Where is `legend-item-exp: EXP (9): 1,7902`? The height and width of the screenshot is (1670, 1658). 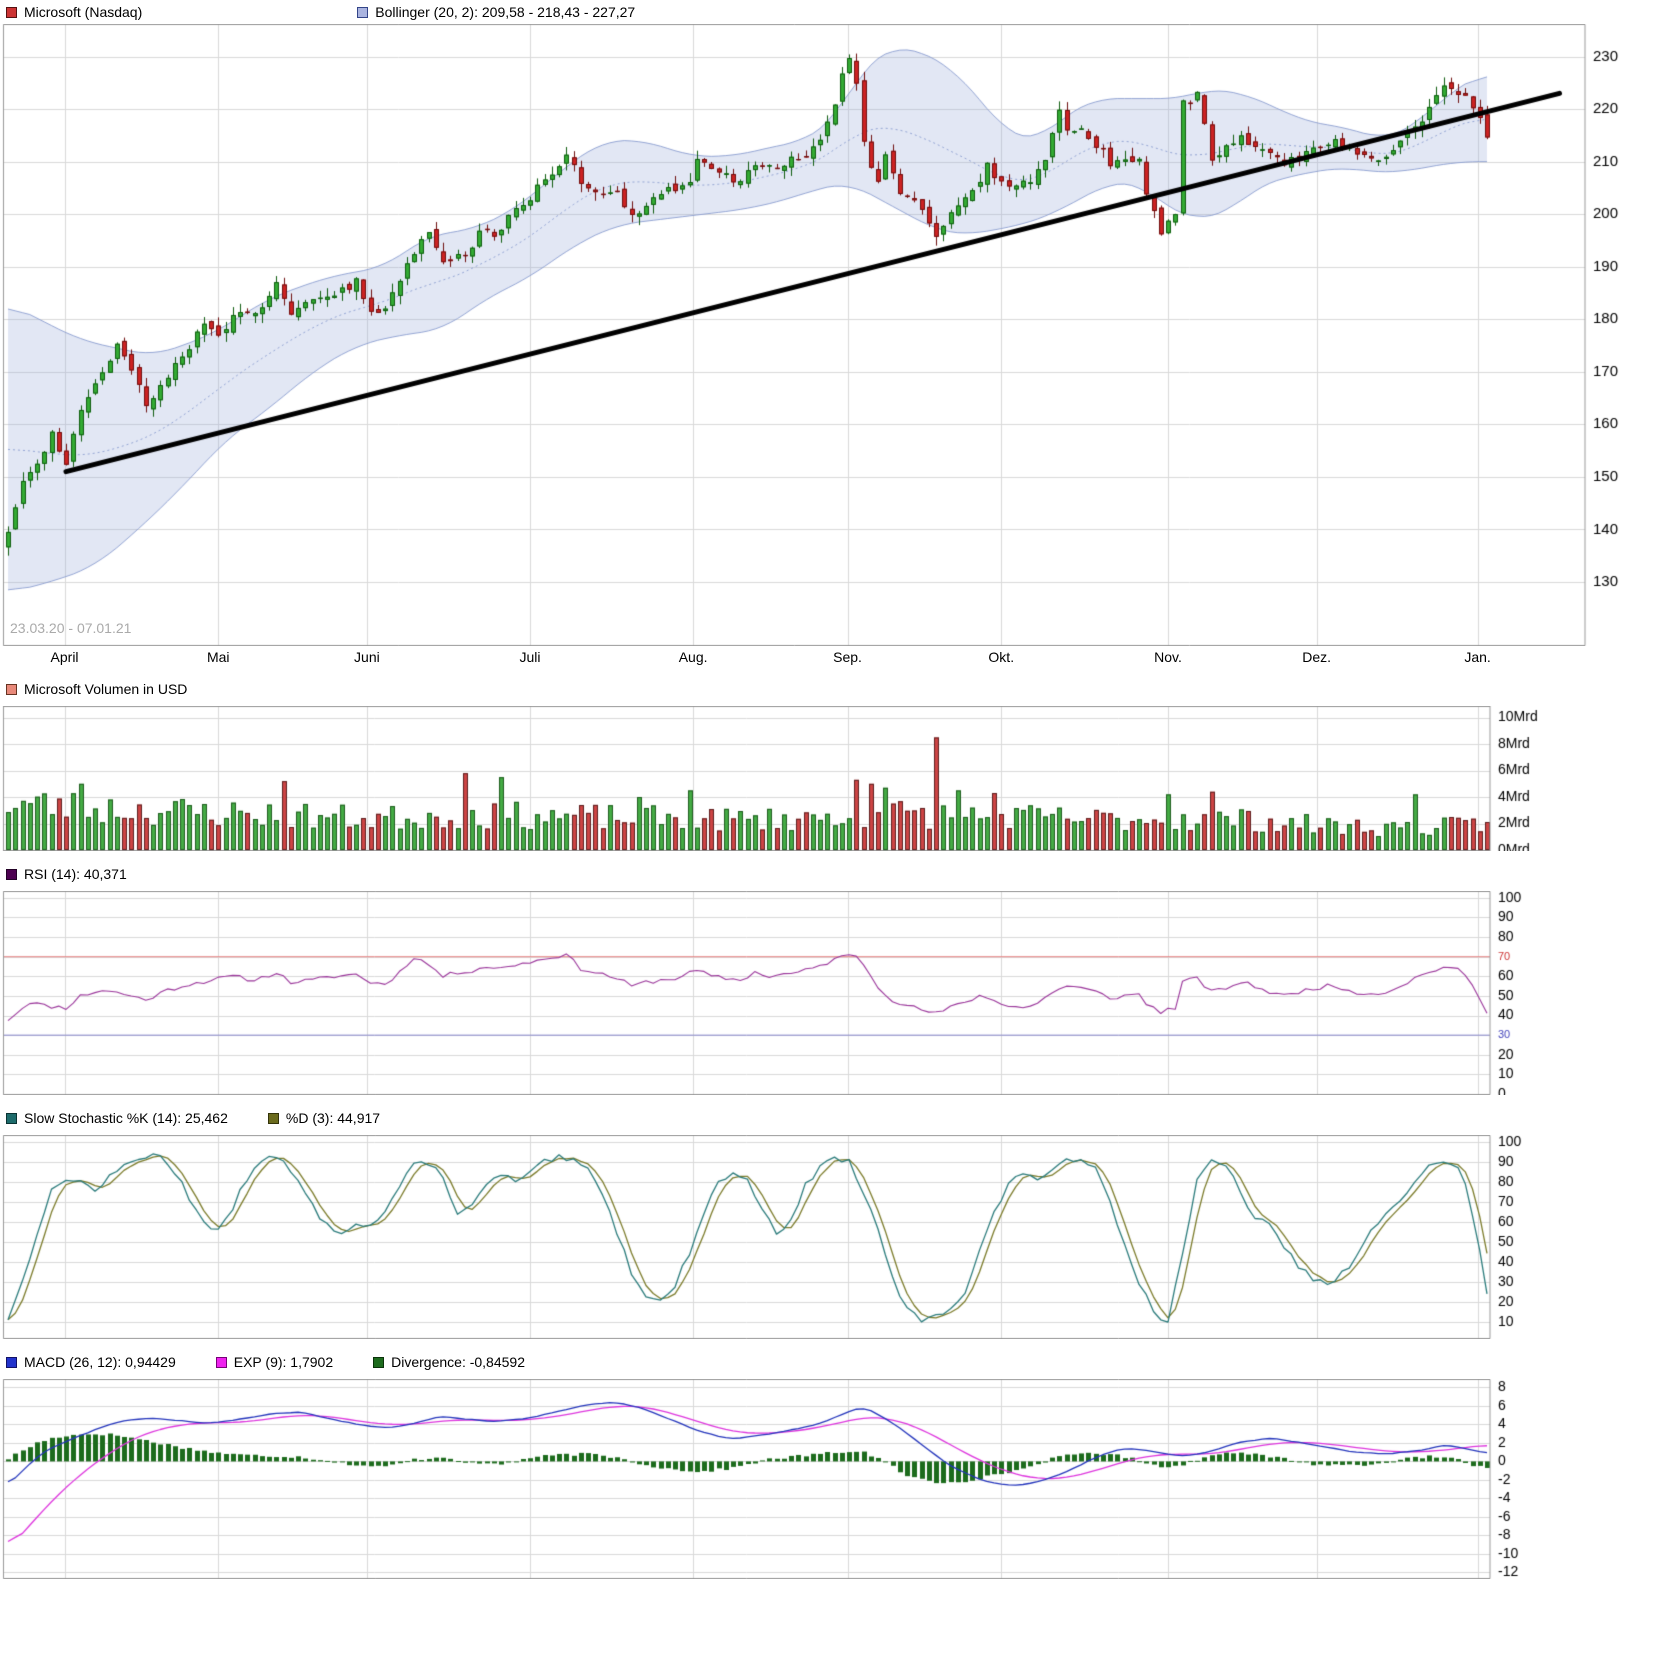 legend-item-exp: EXP (9): 1,7902 is located at coordinates (274, 1362).